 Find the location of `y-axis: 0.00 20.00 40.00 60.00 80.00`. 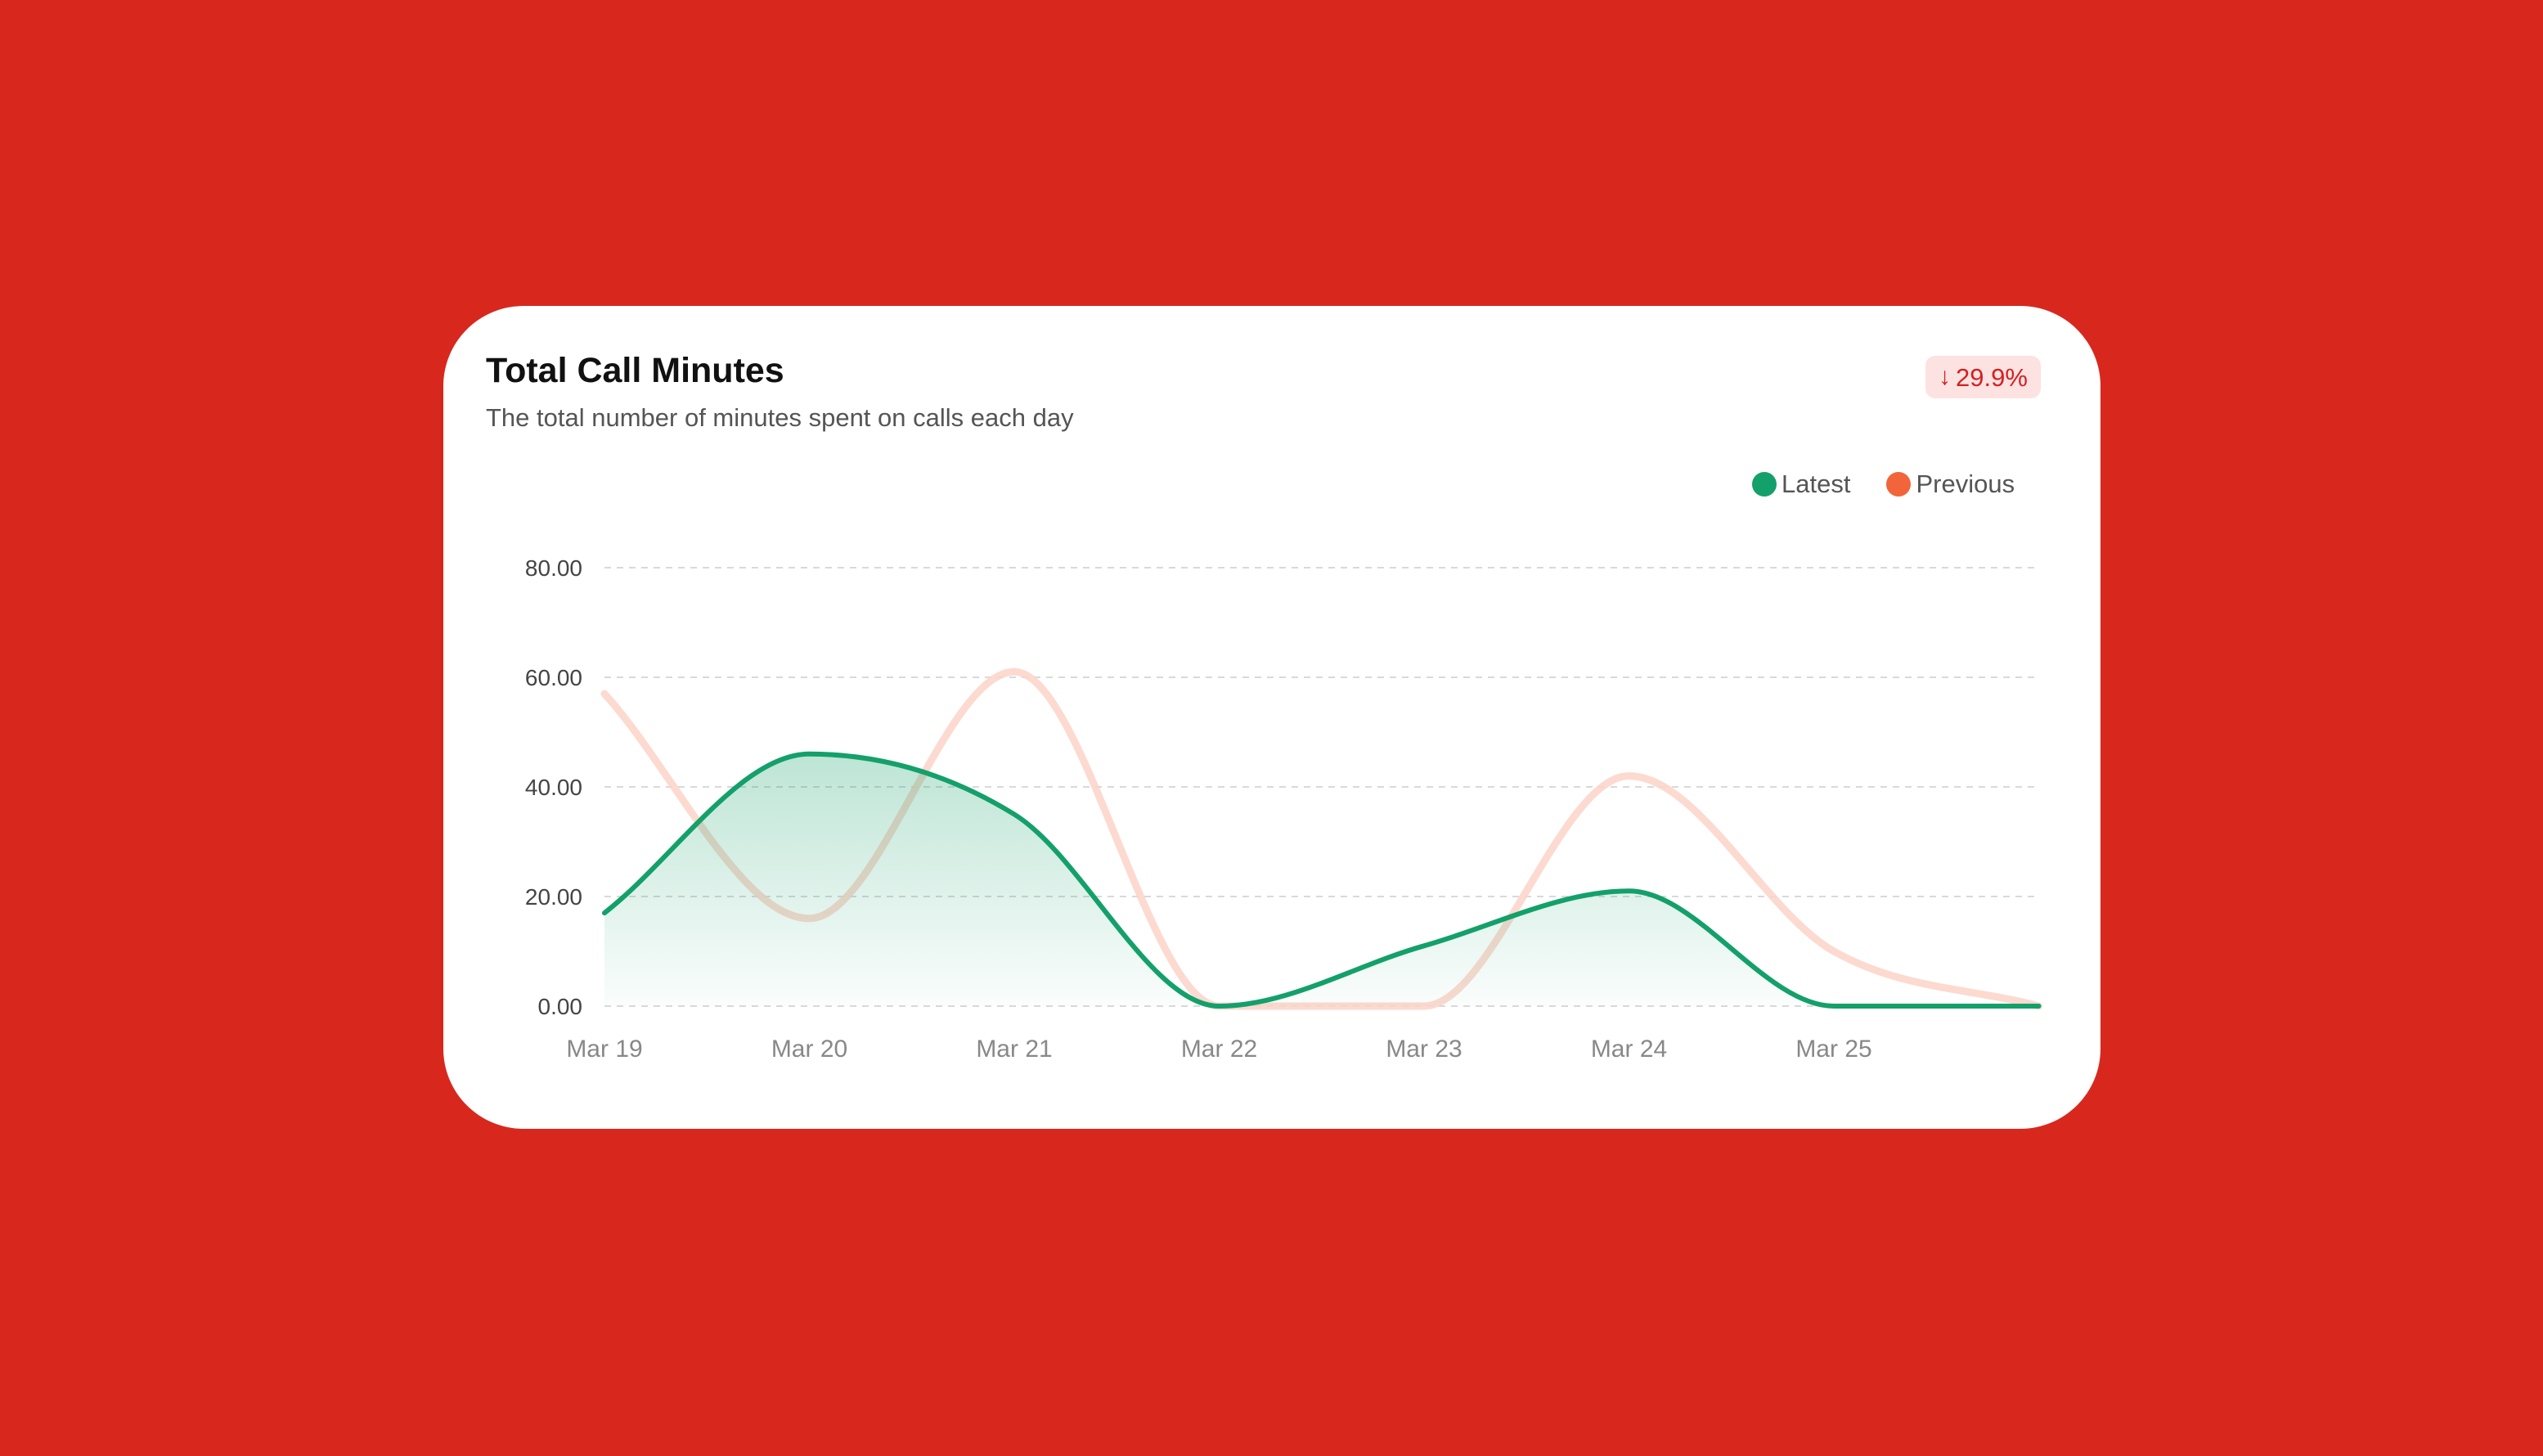

y-axis: 0.00 20.00 40.00 60.00 80.00 is located at coordinates (553, 787).